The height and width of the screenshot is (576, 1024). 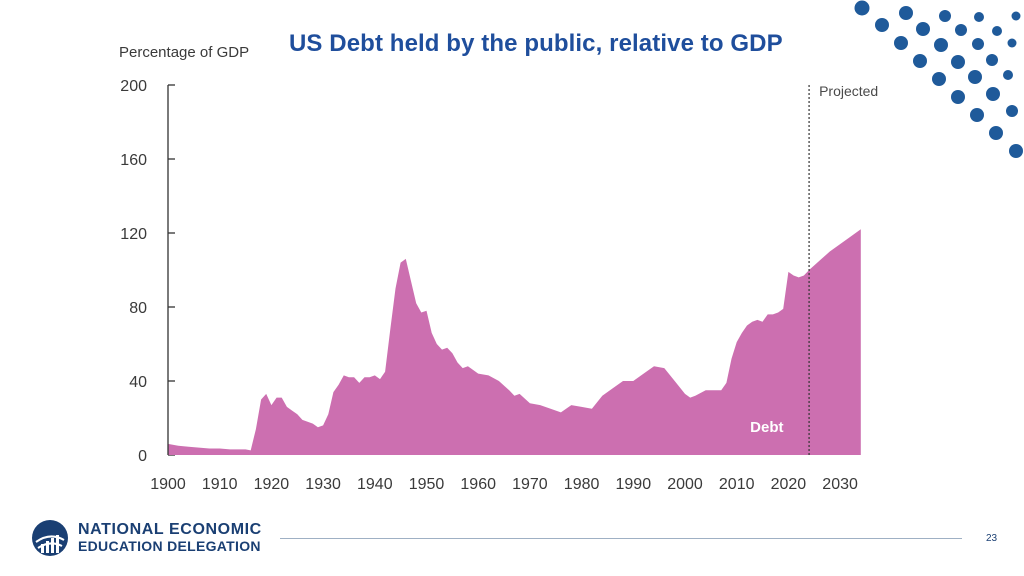 What do you see at coordinates (168, 484) in the screenshot?
I see `x-tick-label: 1900` at bounding box center [168, 484].